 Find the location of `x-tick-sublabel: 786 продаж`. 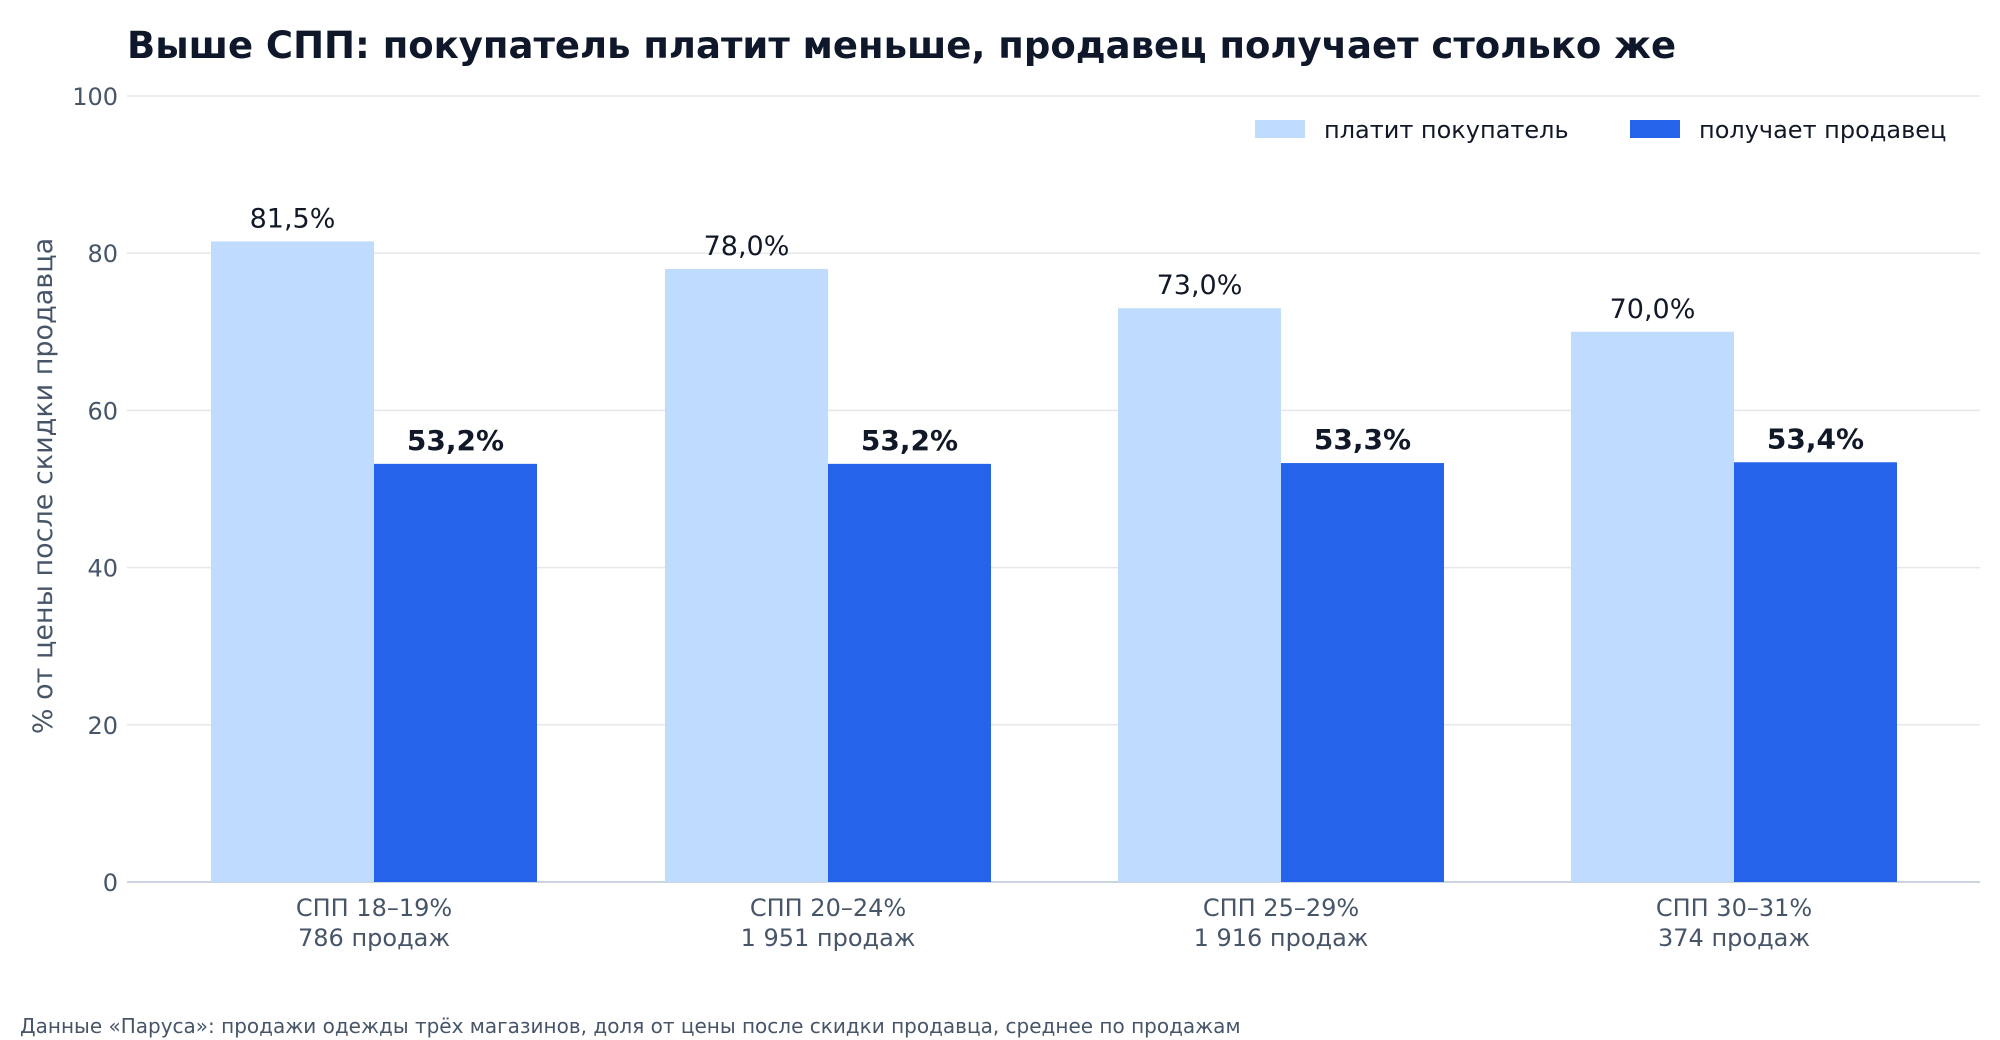

x-tick-sublabel: 786 продаж is located at coordinates (374, 938).